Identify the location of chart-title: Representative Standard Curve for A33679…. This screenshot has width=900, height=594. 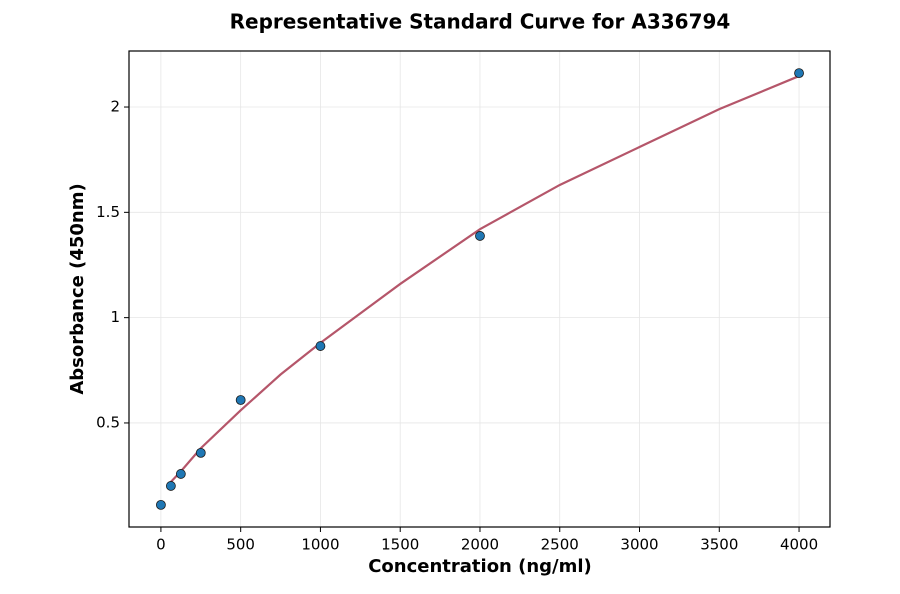
(480, 22).